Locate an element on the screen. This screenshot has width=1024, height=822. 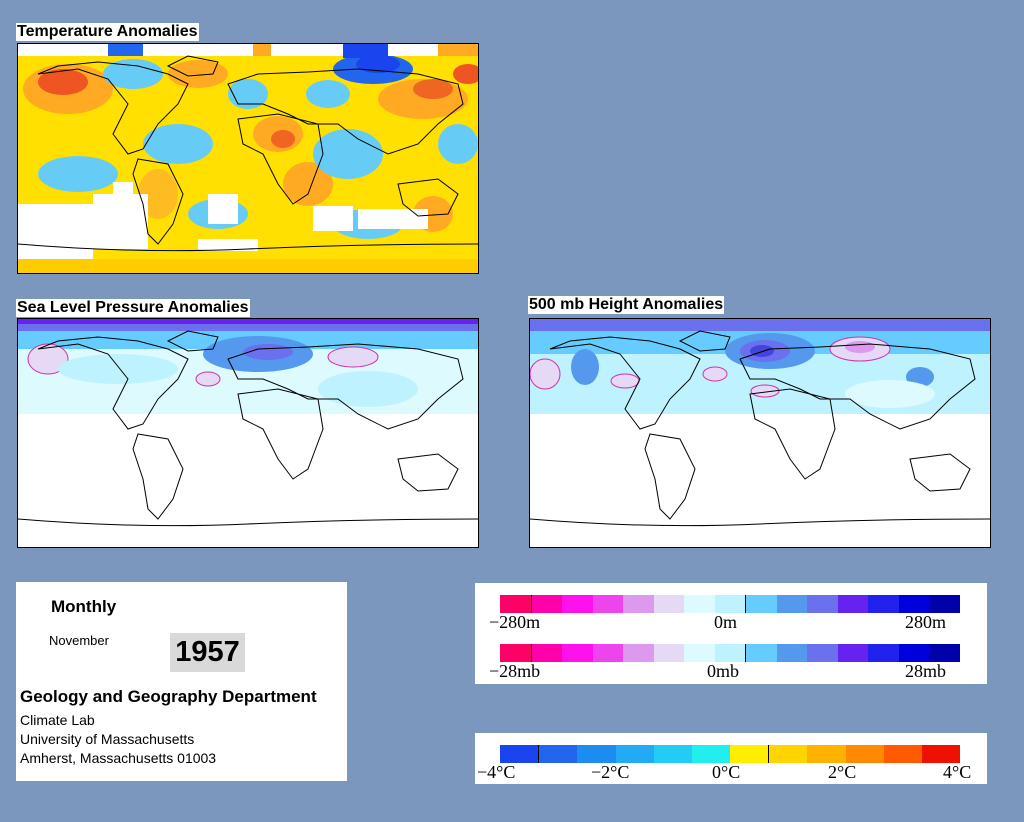
pressure-label-max: 28mb is located at coordinates (926, 671).